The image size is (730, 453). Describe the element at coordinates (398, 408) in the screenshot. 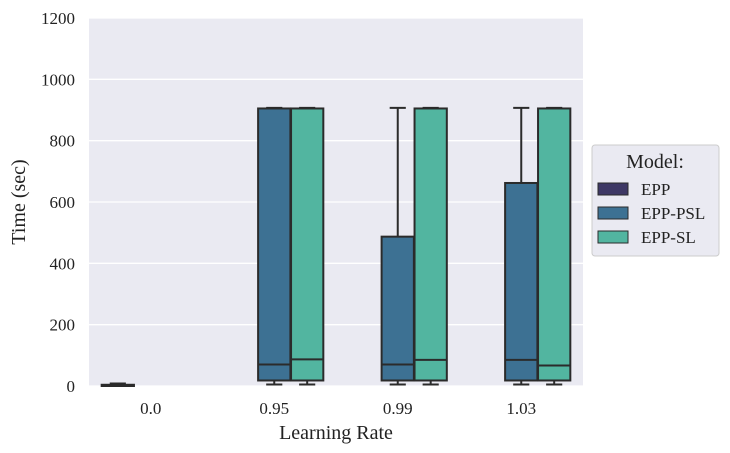

I see `x-tick-label: 0.99` at that location.